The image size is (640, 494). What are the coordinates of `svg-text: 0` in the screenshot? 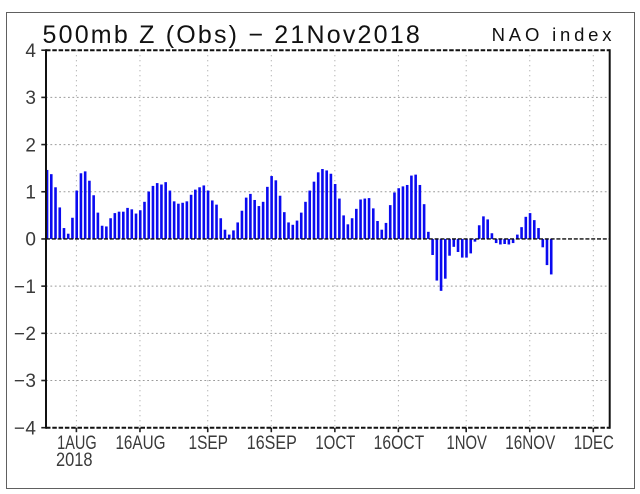 It's located at (30, 240).